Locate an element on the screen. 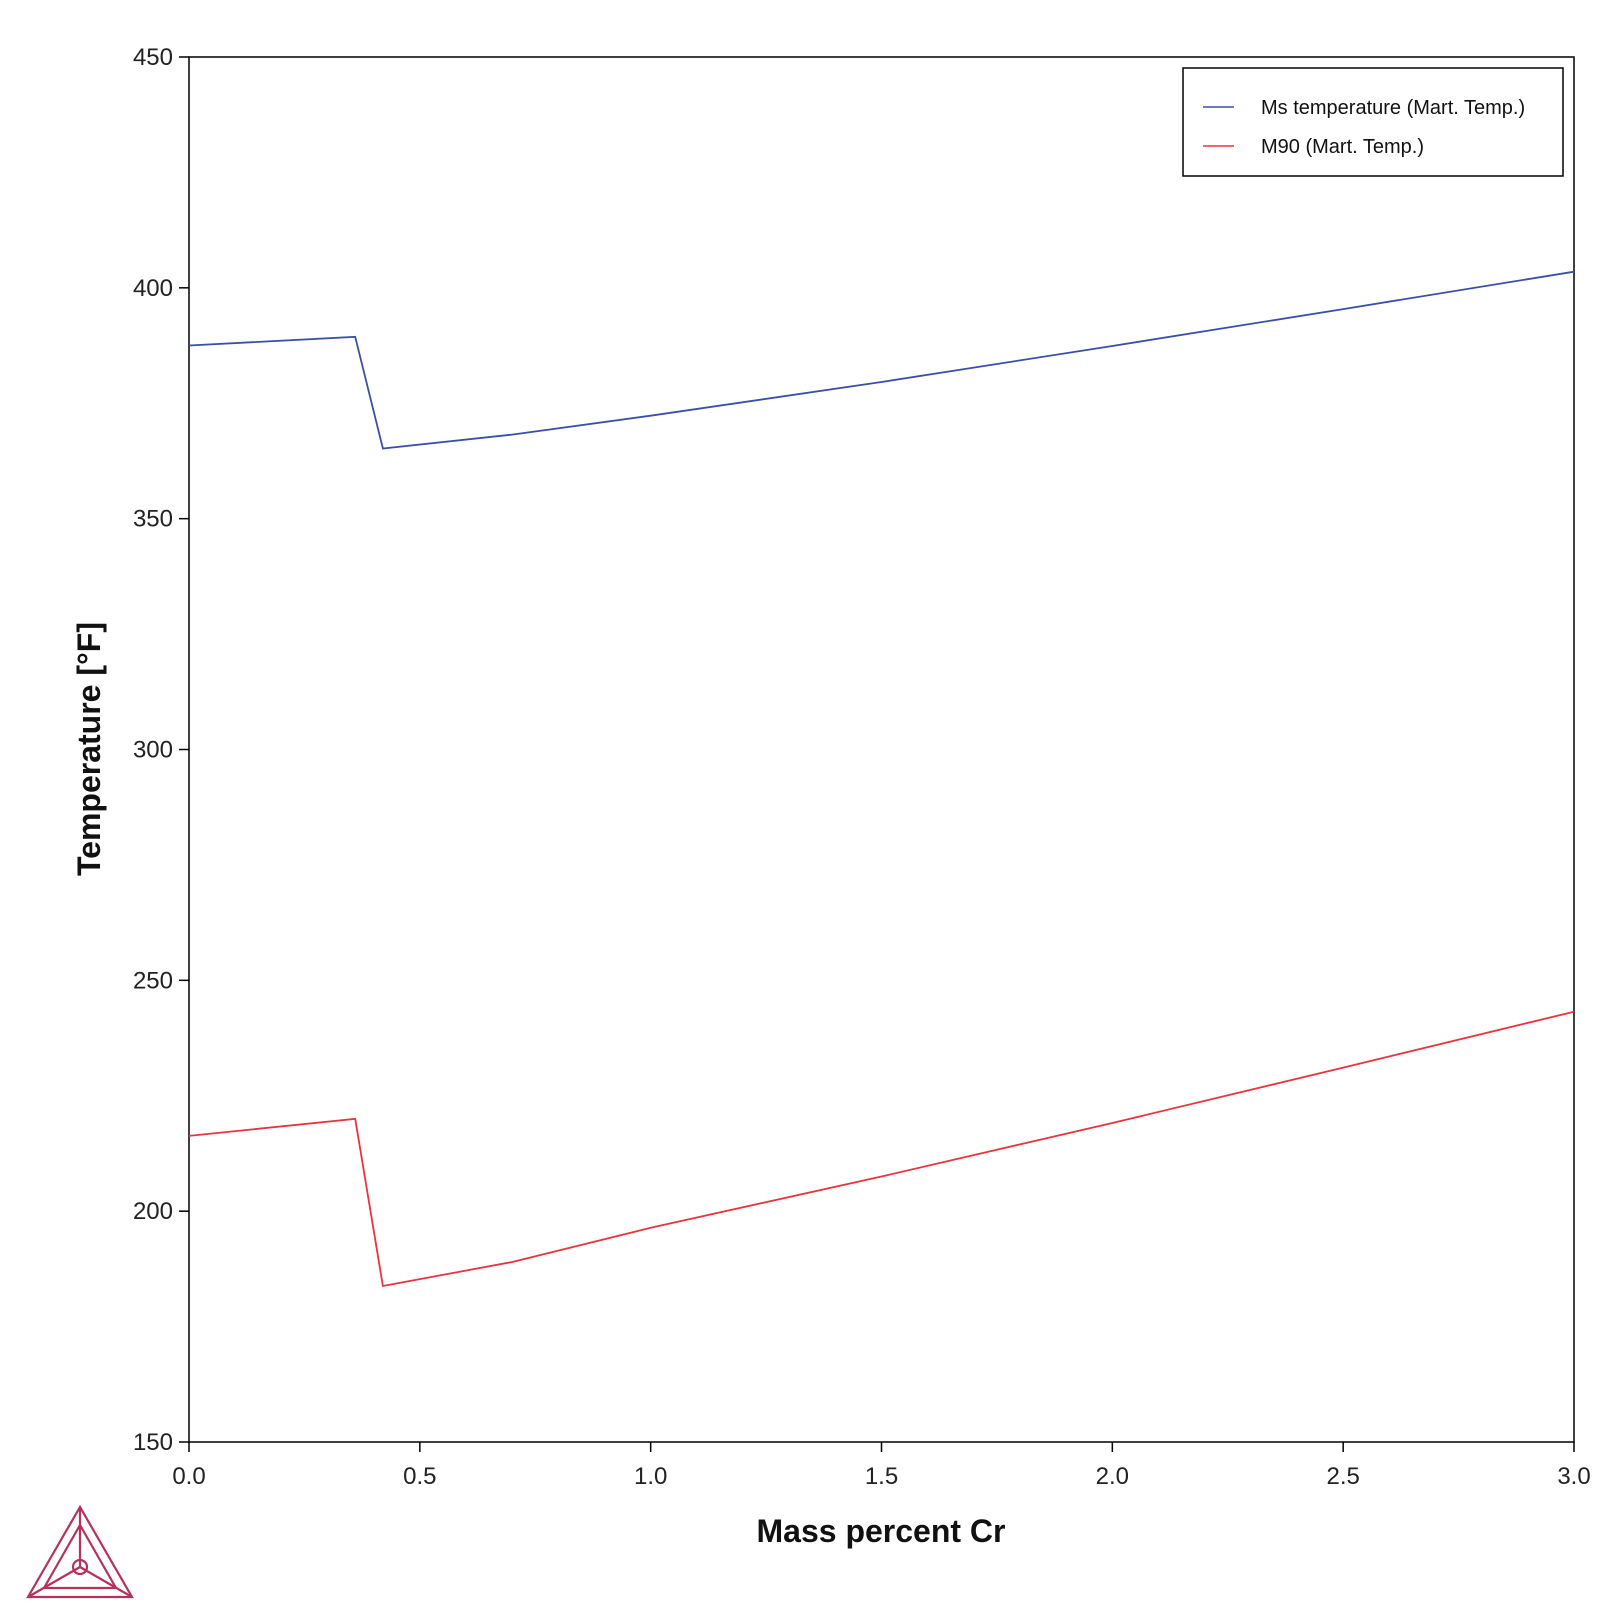  x-tick-label: 1.5 is located at coordinates (881, 1476).